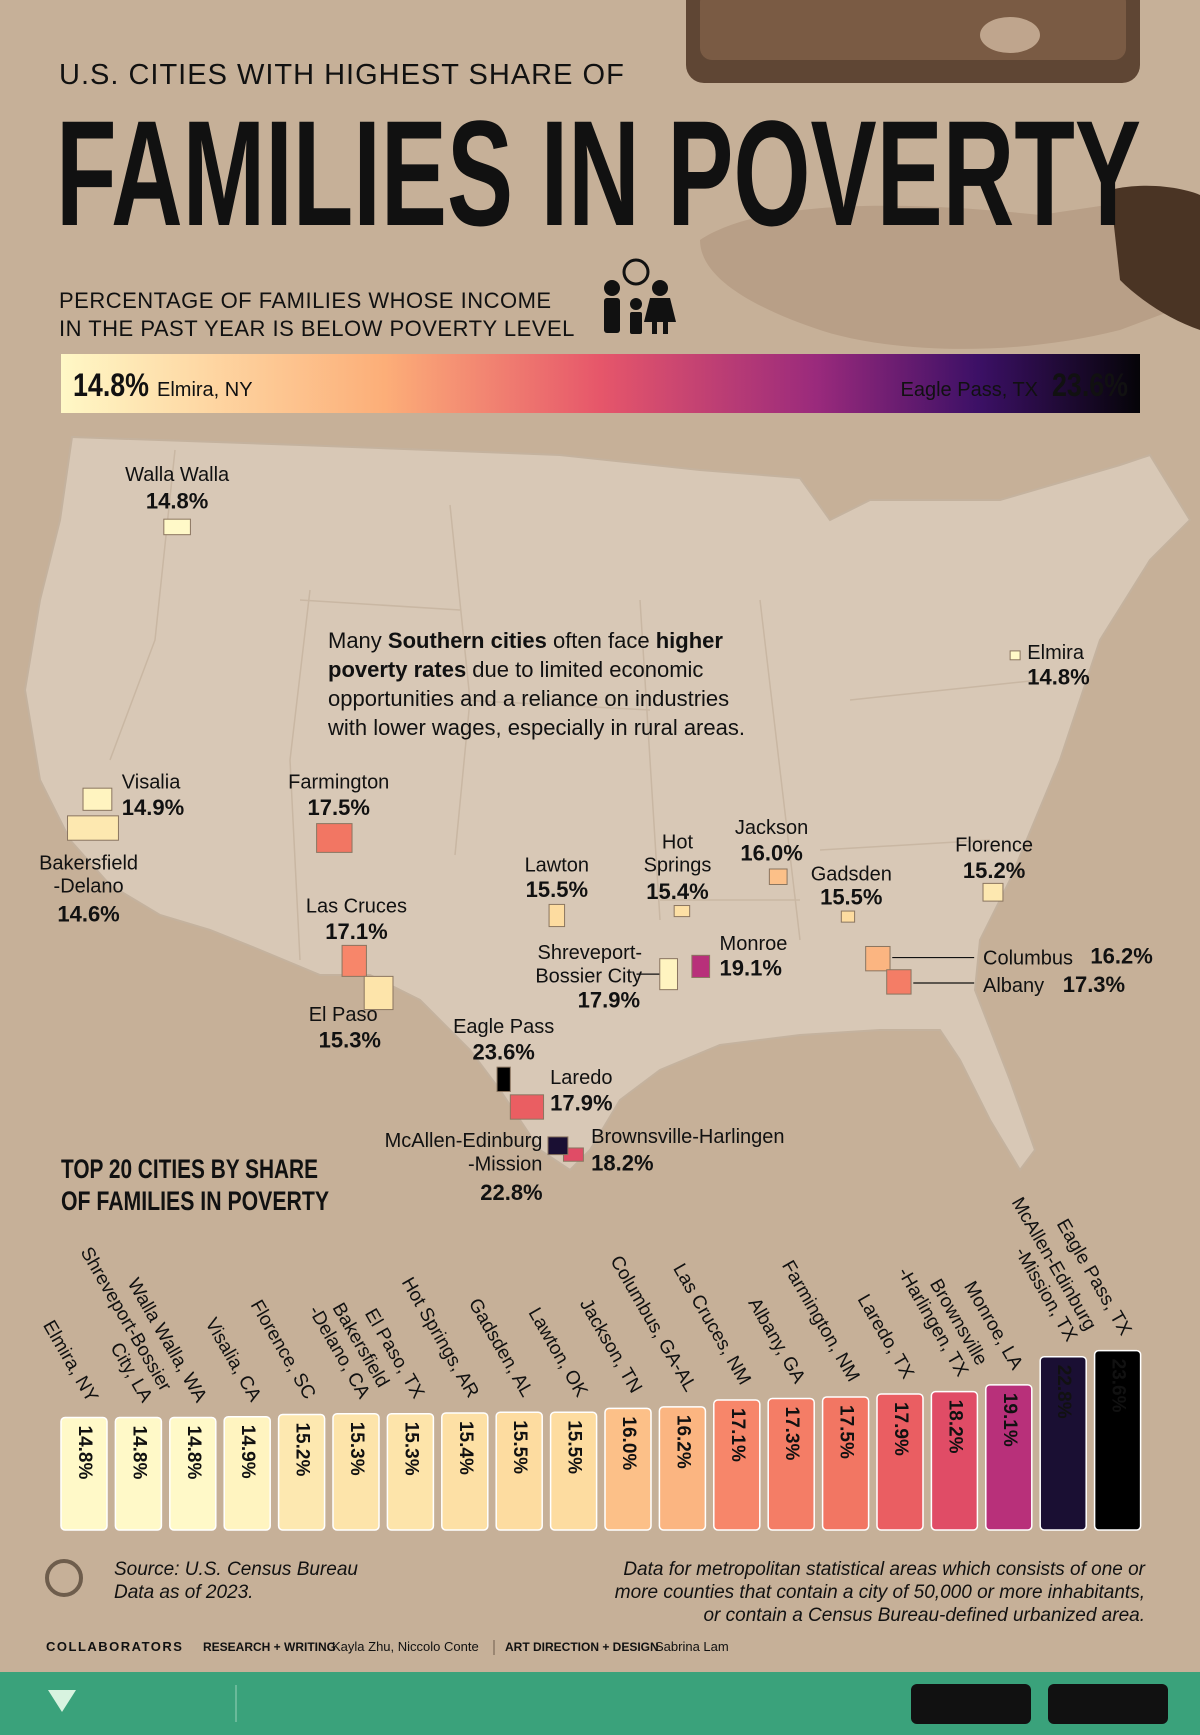 The image size is (1200, 1735). Describe the element at coordinates (1090, 385) in the screenshot. I see `scale-max-value: 23.6%` at that location.